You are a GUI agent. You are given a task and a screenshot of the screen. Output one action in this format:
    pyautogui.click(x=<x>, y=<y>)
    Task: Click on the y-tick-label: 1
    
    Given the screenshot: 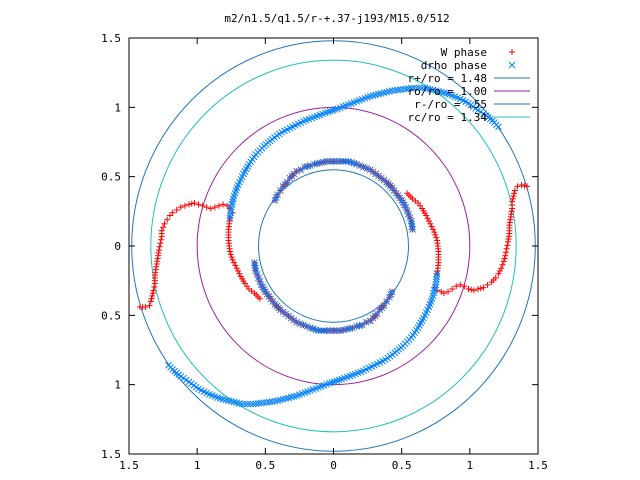 What is the action you would take?
    pyautogui.click(x=117, y=385)
    